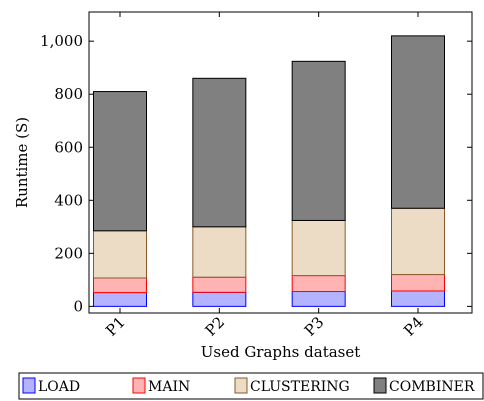  What do you see at coordinates (120, 254) in the screenshot?
I see `bar-clustering-p1` at bounding box center [120, 254].